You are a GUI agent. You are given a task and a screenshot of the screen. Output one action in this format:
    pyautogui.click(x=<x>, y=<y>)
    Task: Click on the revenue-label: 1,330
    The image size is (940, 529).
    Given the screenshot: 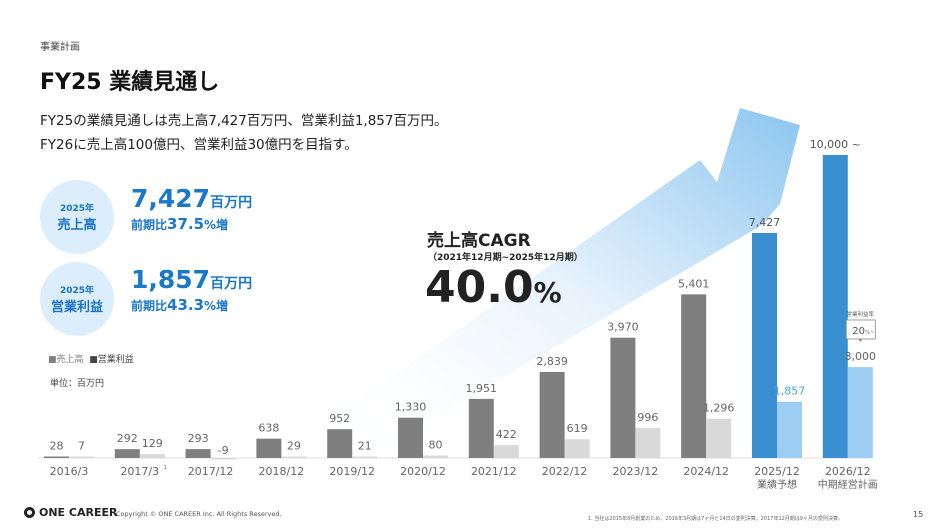 What is the action you would take?
    pyautogui.click(x=411, y=407)
    